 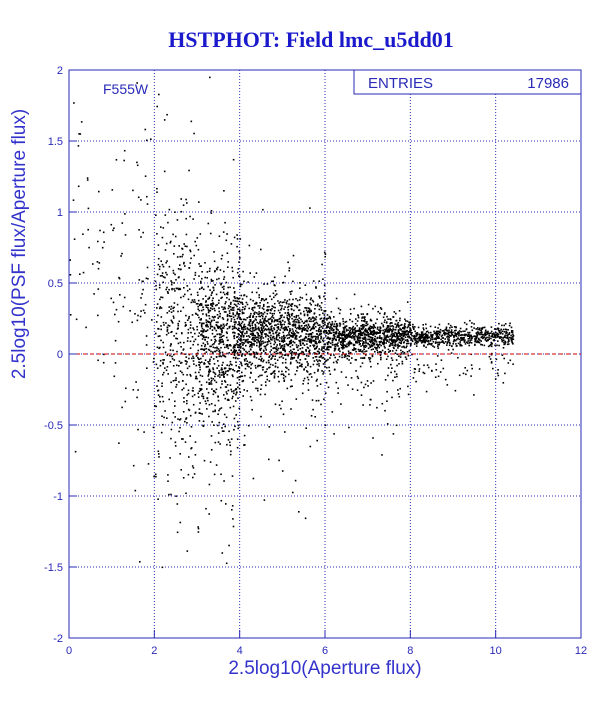 I want to click on y-axis-label: 2.5log10(PSF flux/Aperture flux), so click(x=19, y=244).